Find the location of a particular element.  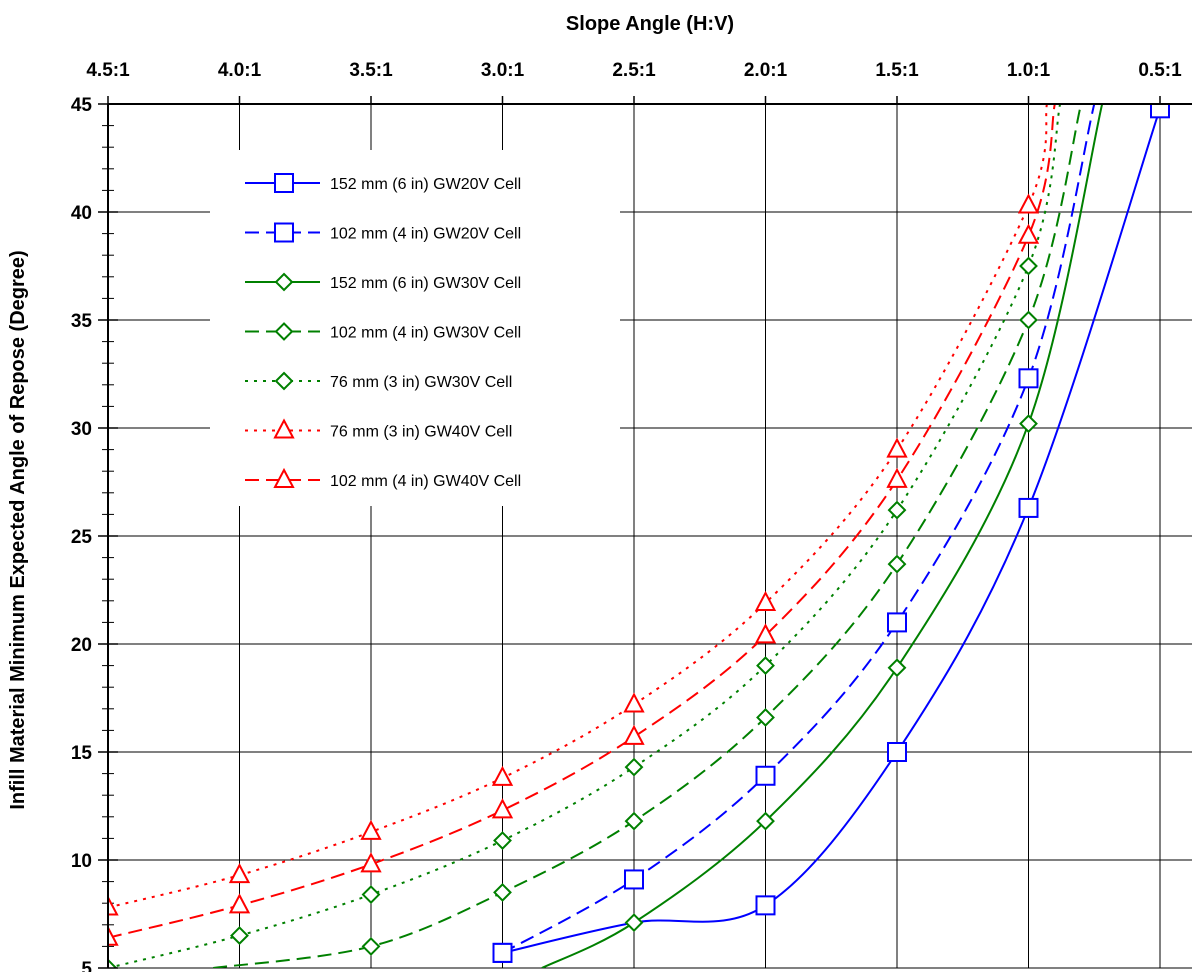

y-tick-label: 15 is located at coordinates (82, 753).